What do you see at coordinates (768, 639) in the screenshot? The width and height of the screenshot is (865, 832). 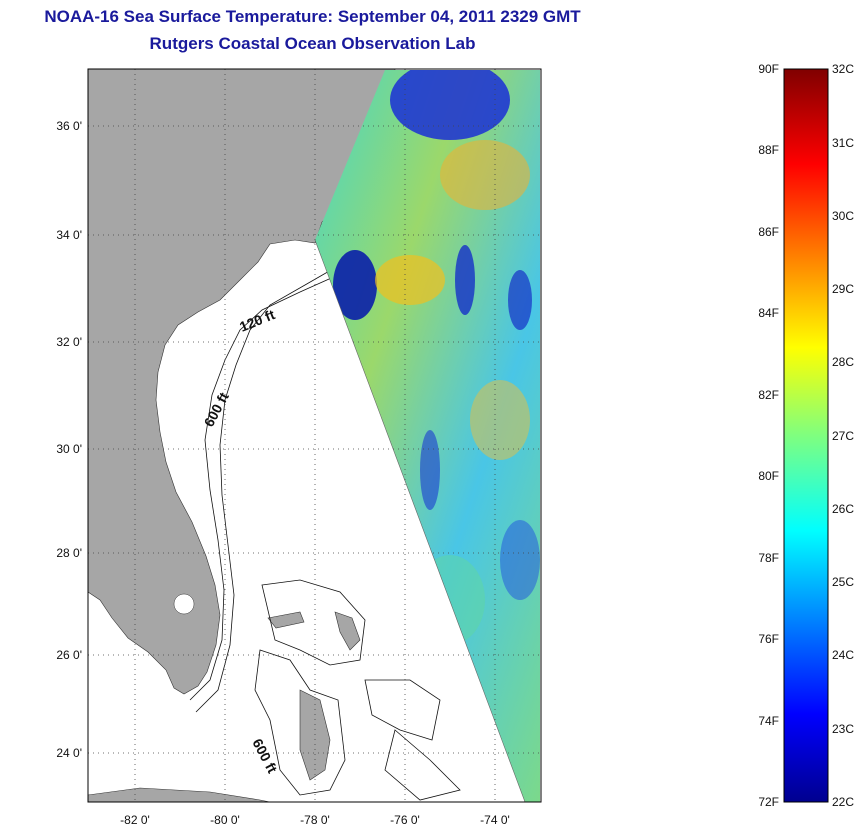 I see `colorbar-f-label: 76F` at bounding box center [768, 639].